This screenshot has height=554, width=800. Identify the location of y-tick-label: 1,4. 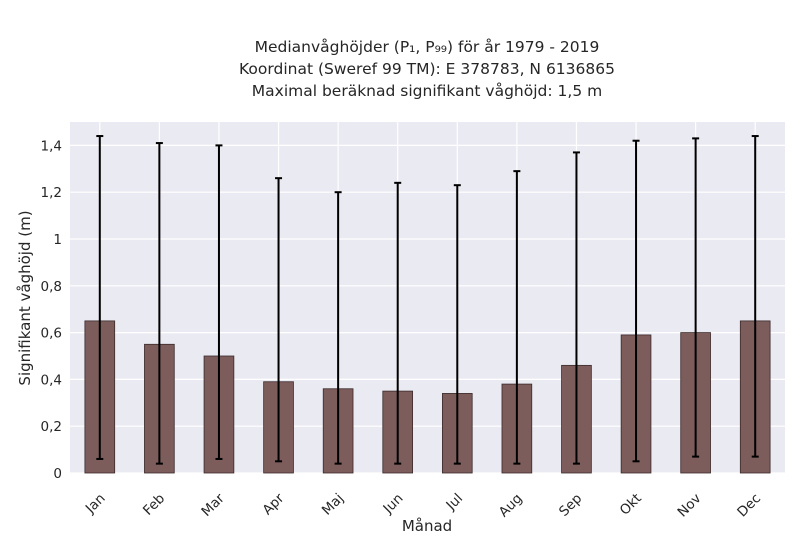
(51, 146).